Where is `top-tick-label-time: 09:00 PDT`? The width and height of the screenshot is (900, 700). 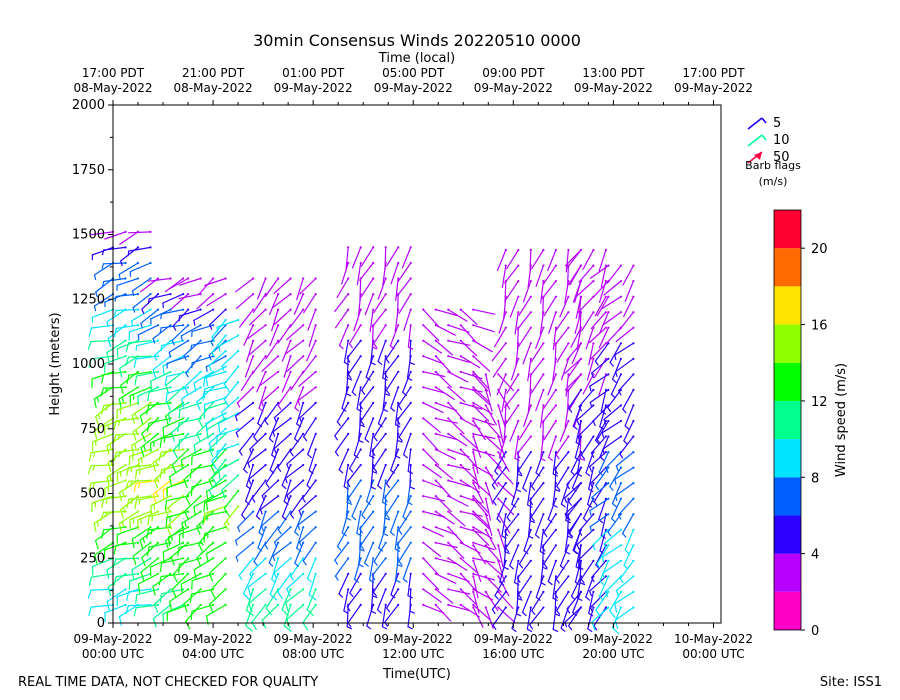 top-tick-label-time: 09:00 PDT is located at coordinates (513, 73).